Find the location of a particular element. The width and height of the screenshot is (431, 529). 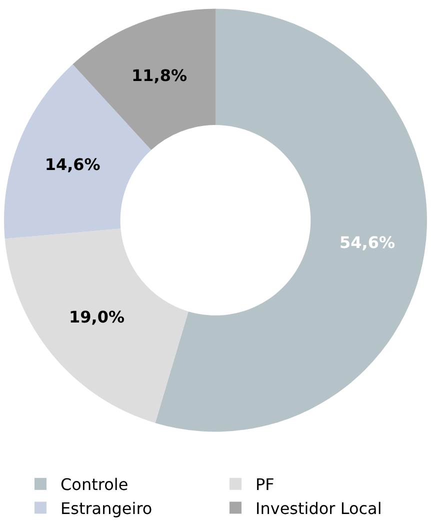

data-label: 54,6% is located at coordinates (367, 242).